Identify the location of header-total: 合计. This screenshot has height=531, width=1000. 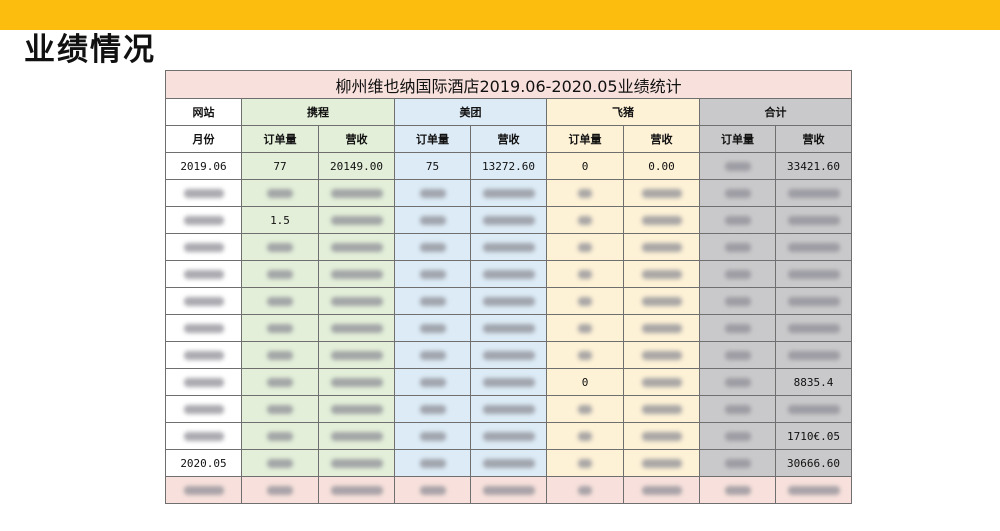
(775, 112).